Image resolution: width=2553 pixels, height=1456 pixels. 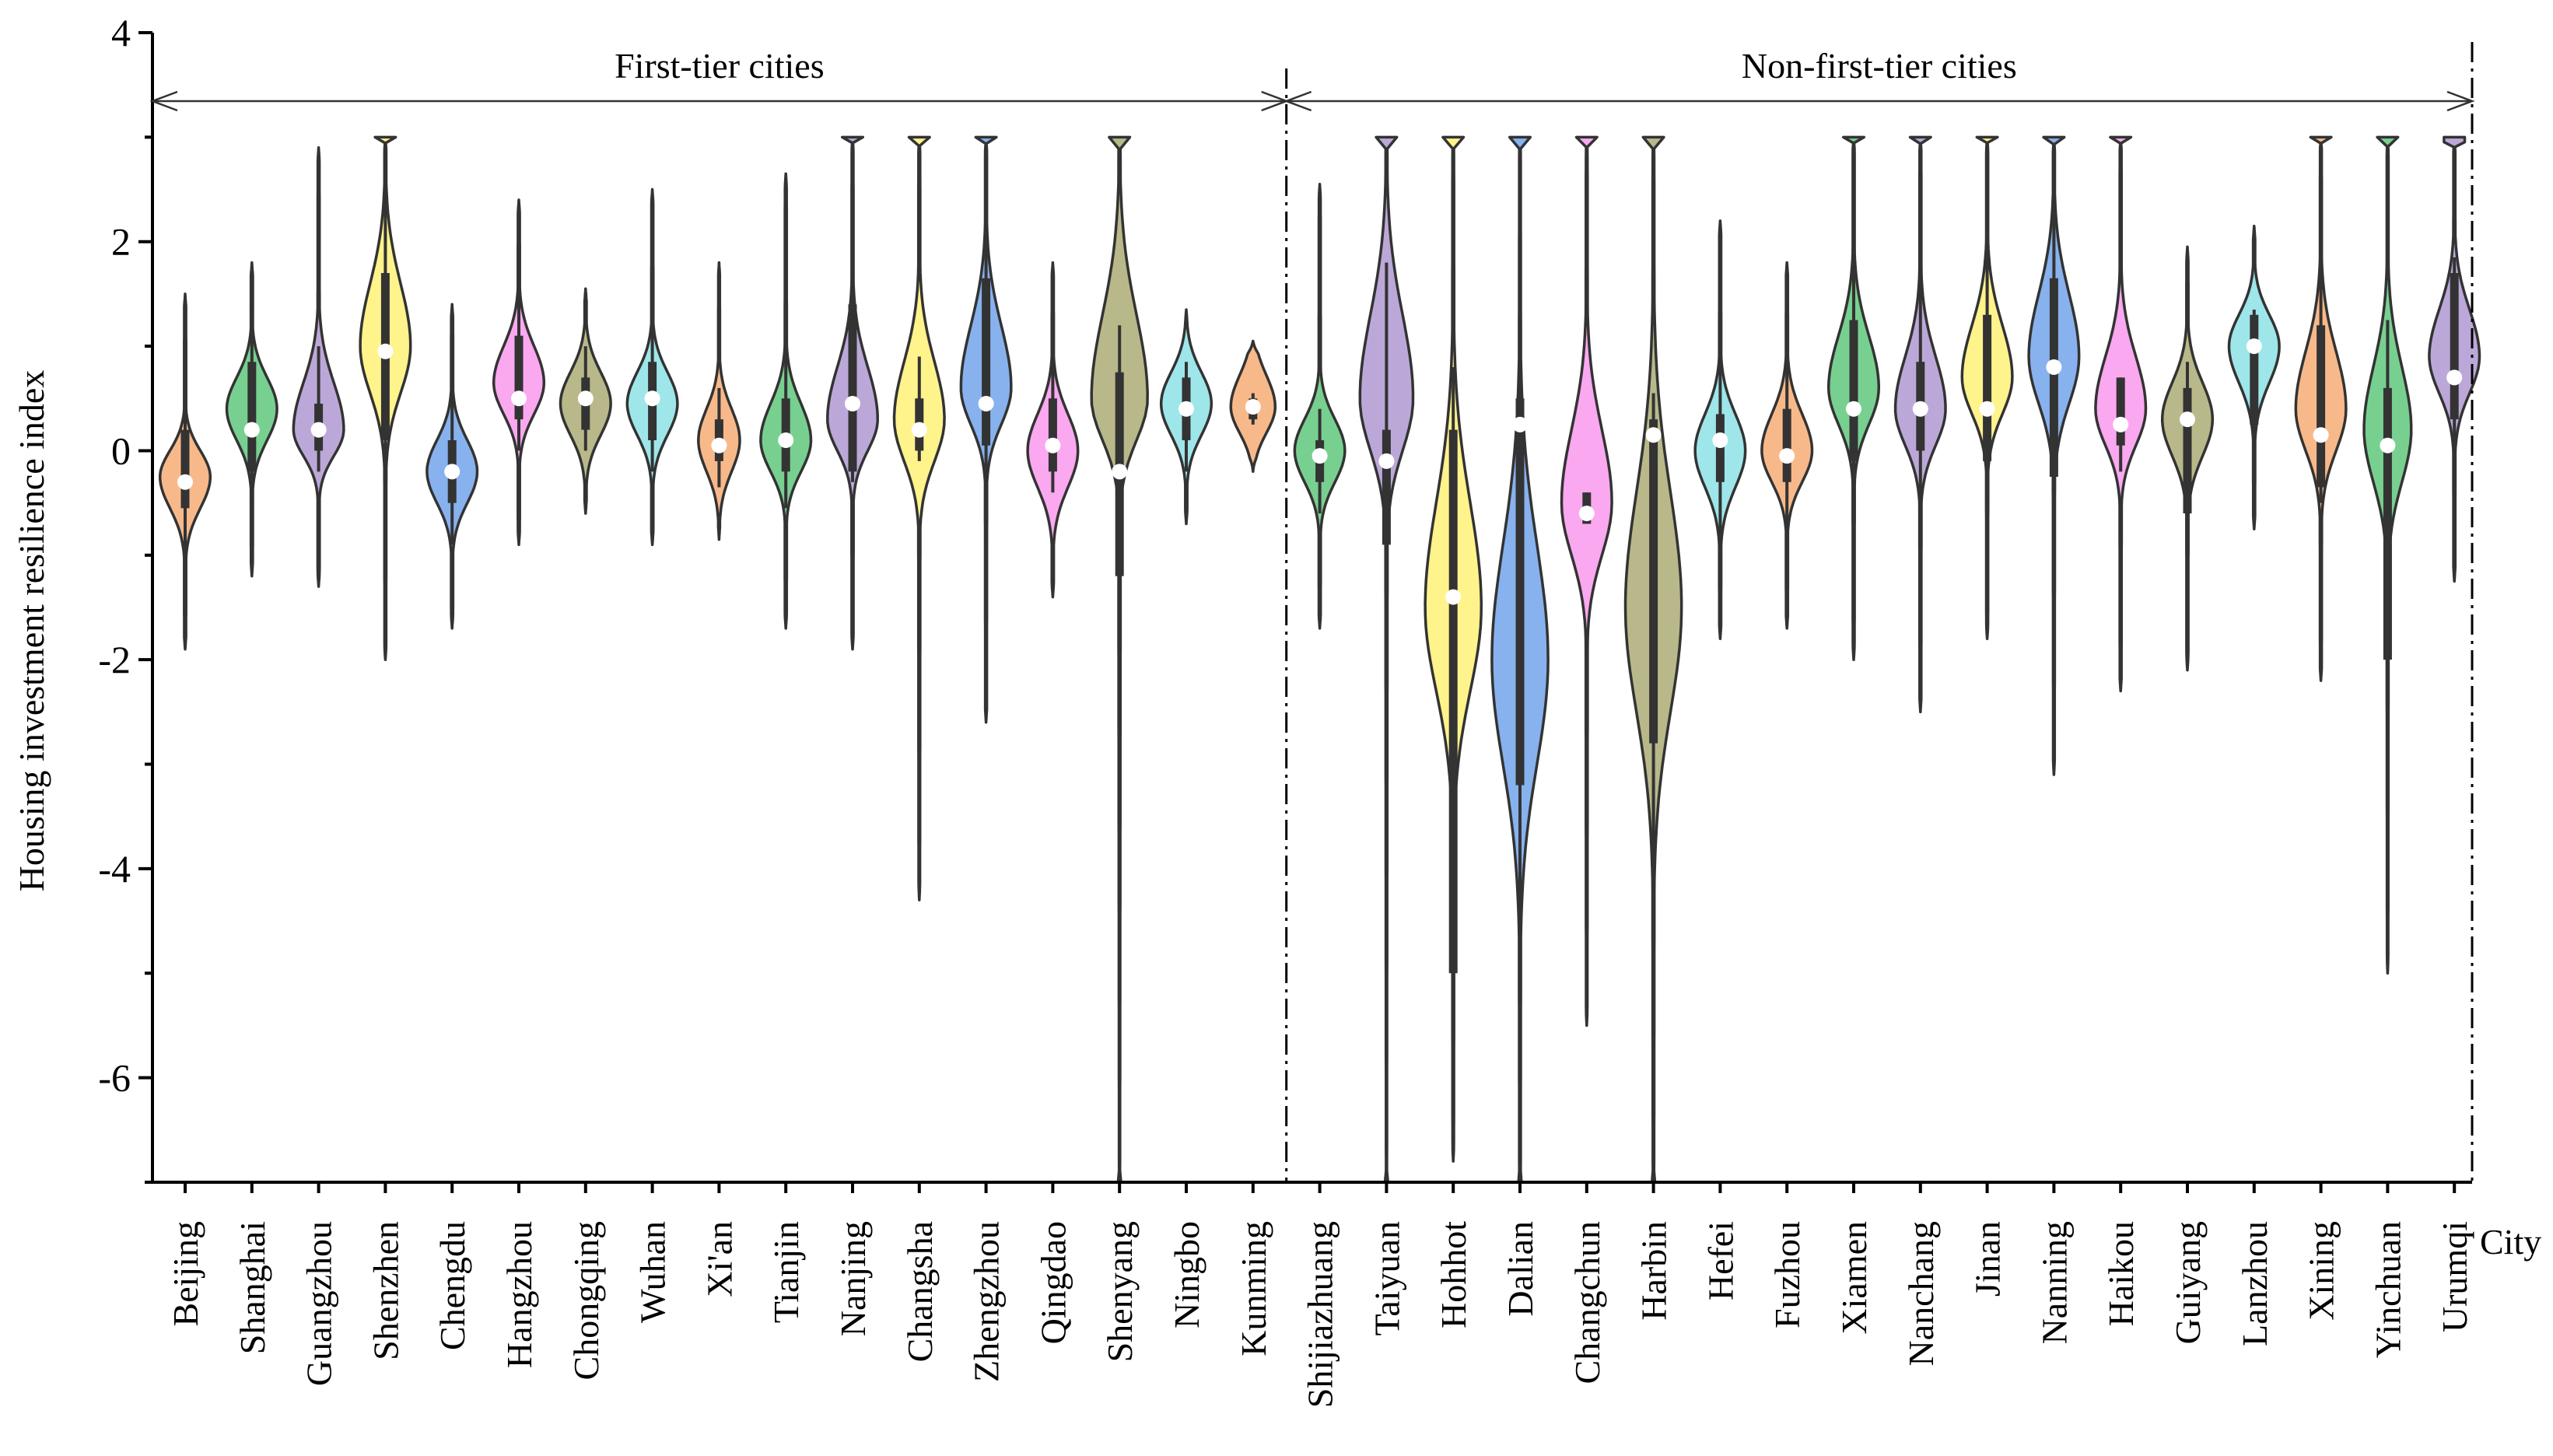 What do you see at coordinates (1320, 1314) in the screenshot?
I see `city-label: Shijiazhuang` at bounding box center [1320, 1314].